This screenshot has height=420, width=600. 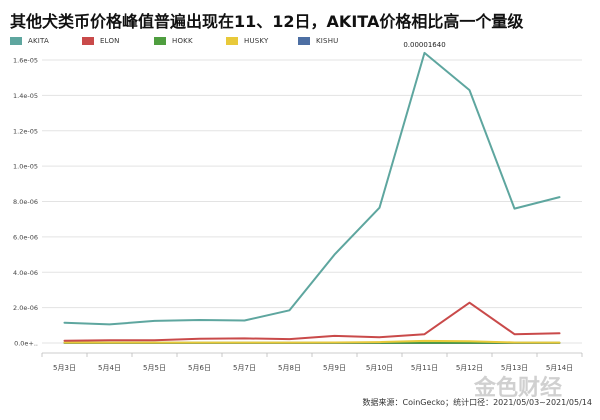 I want to click on legend-item-kishu: KISHU, so click(x=318, y=41).